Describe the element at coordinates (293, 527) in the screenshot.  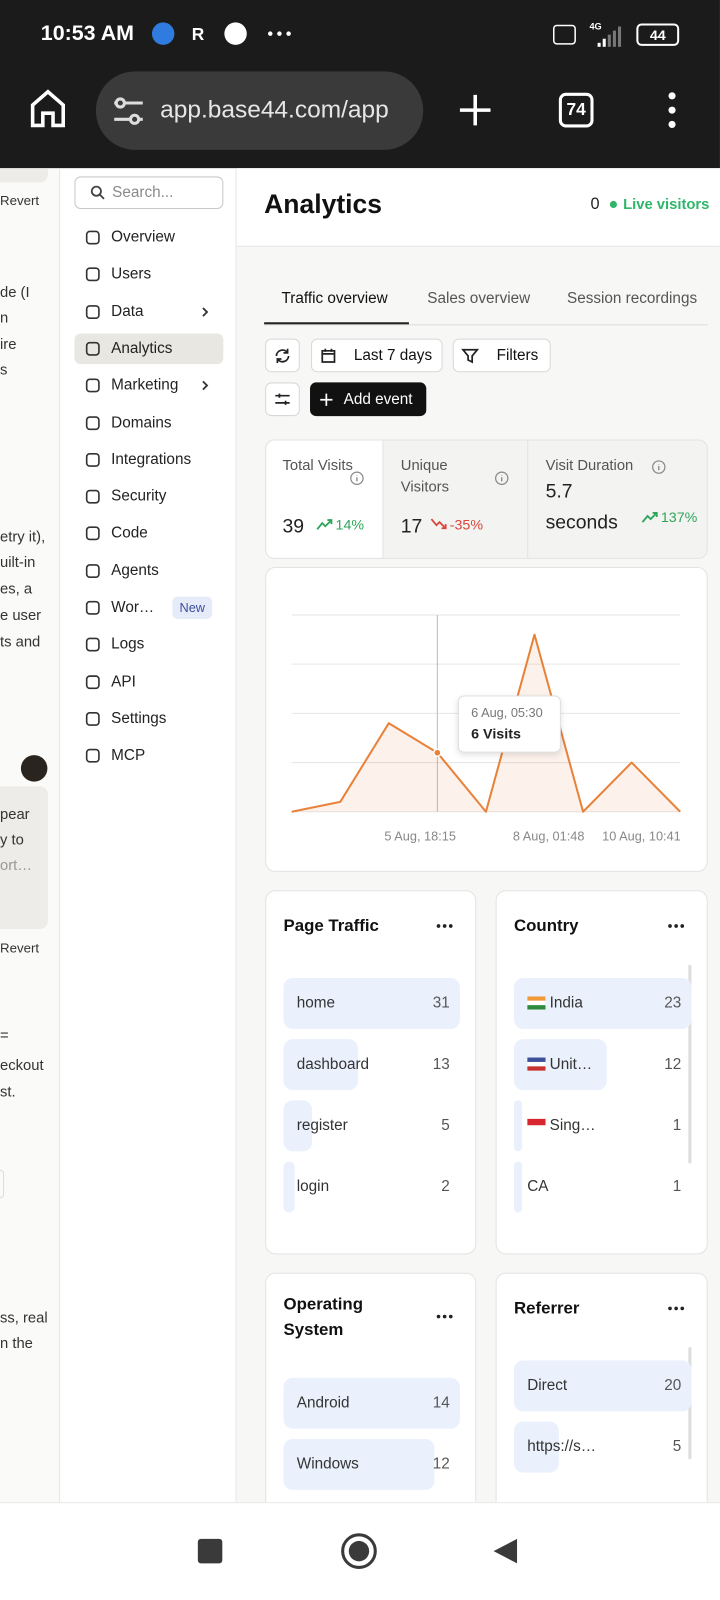
I see `stat-value: 39` at that location.